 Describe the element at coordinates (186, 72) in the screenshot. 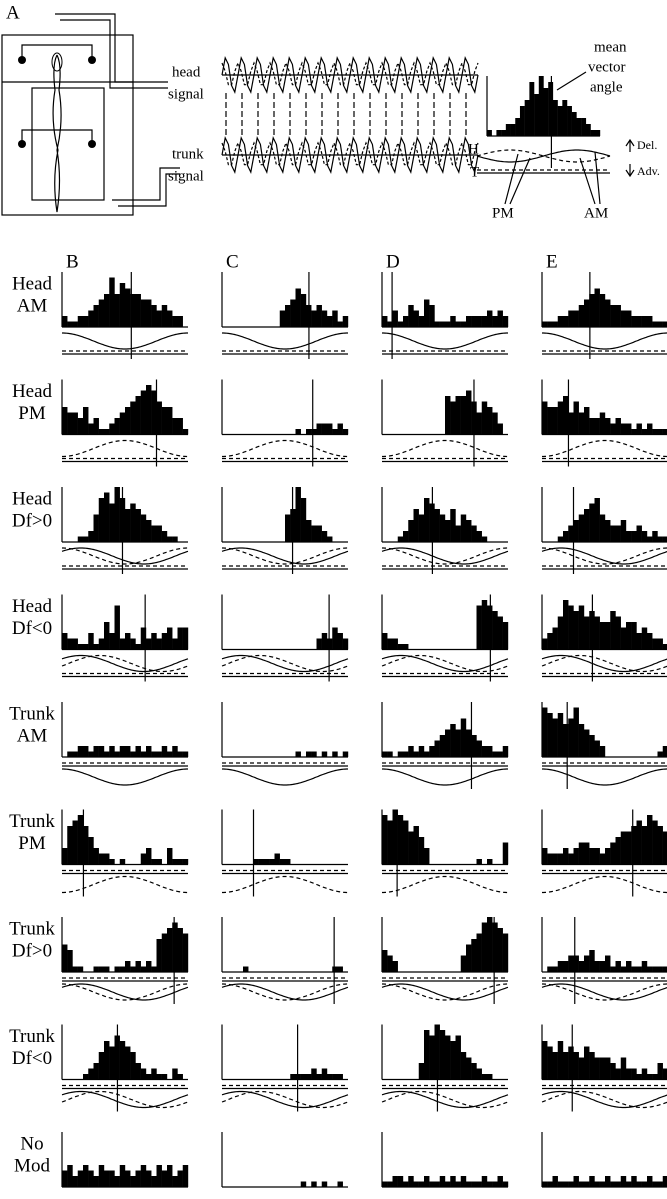

I see `signal-label: head` at that location.